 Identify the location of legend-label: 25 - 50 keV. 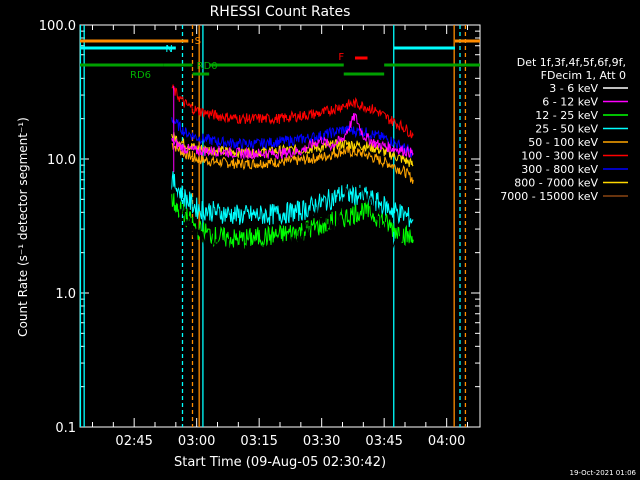
(566, 129).